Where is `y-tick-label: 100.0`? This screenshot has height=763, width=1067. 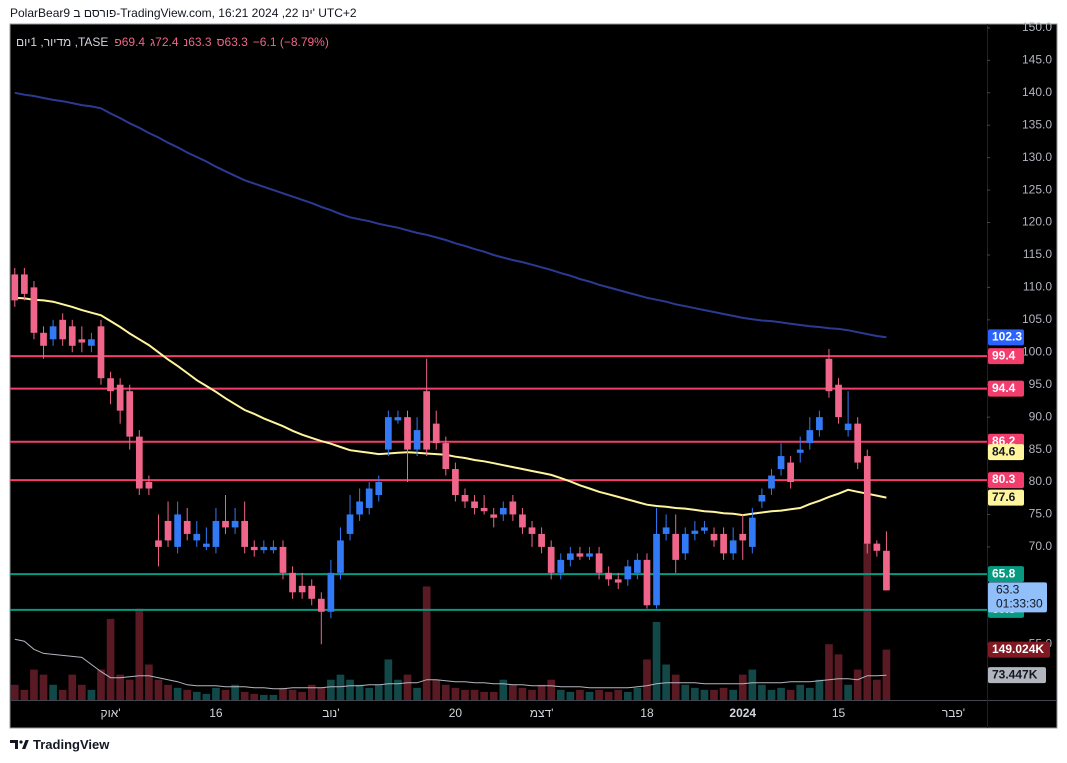 y-tick-label: 100.0 is located at coordinates (1037, 351).